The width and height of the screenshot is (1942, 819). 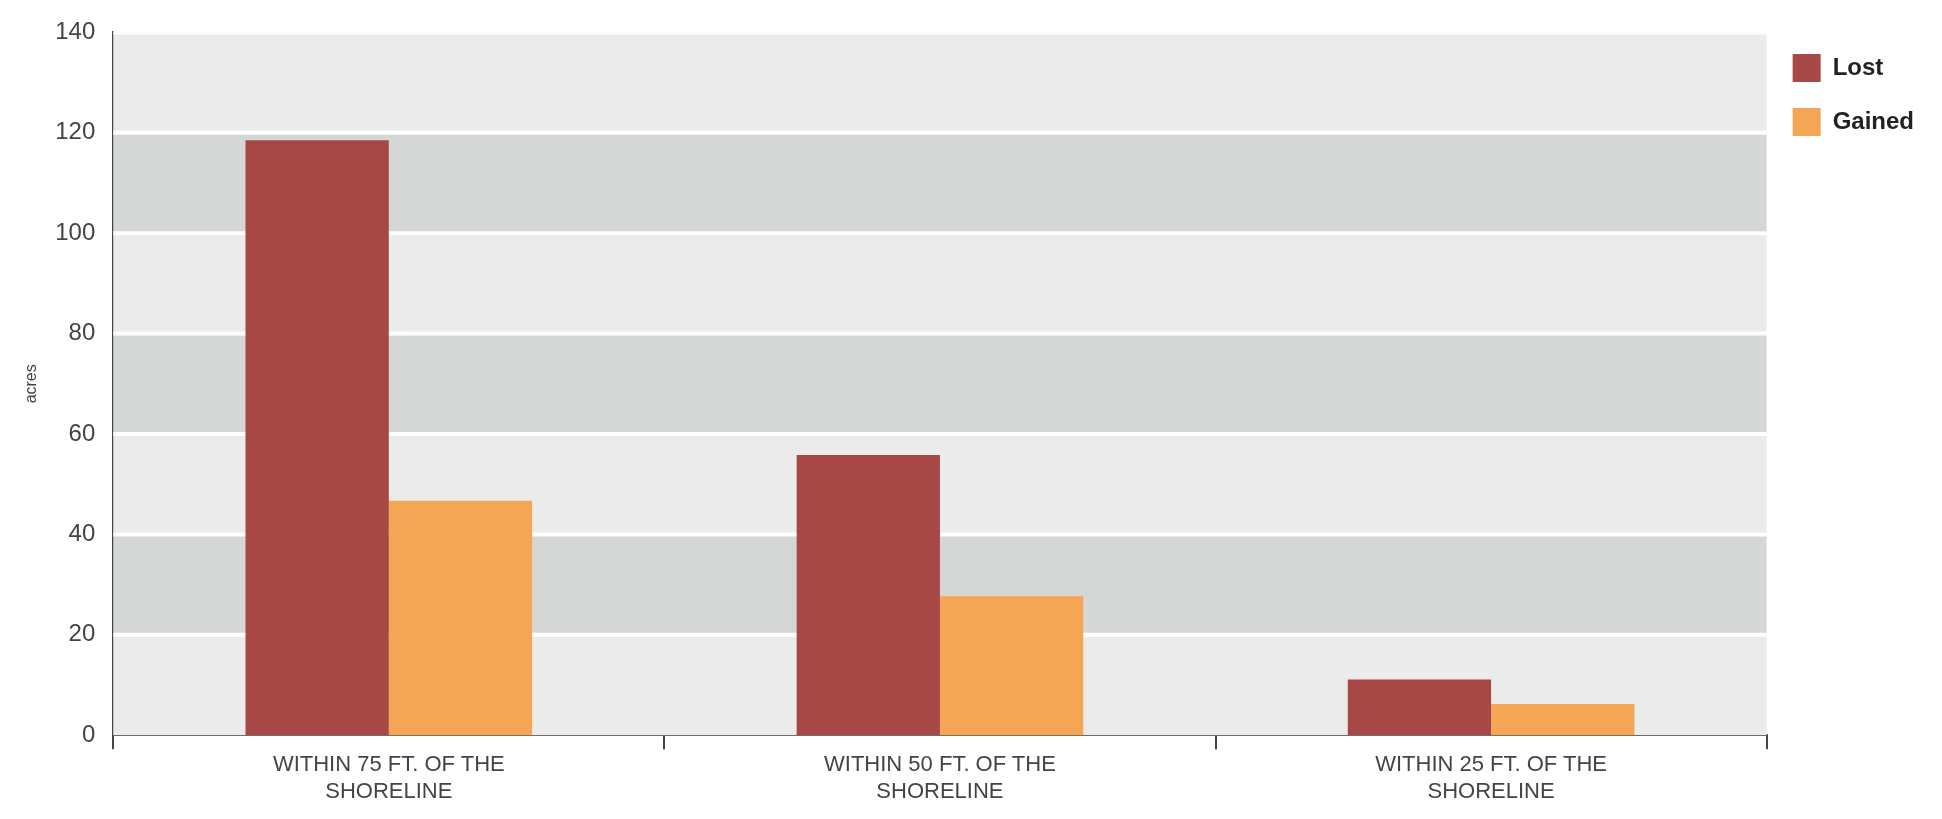 I want to click on legend-label: Lost, so click(x=1858, y=66).